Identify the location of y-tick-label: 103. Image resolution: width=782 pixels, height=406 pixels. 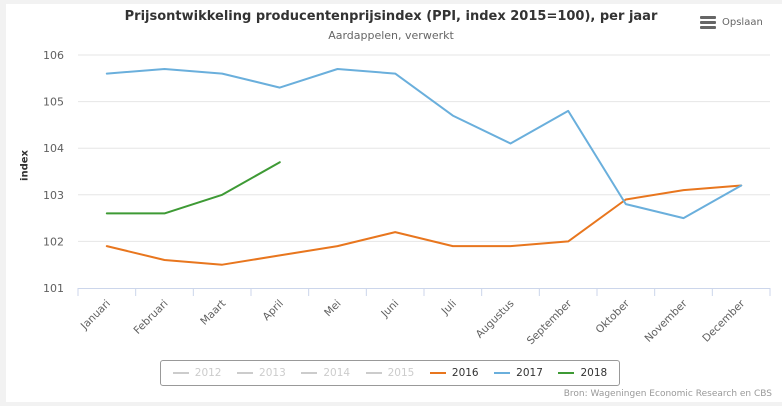
(53, 195).